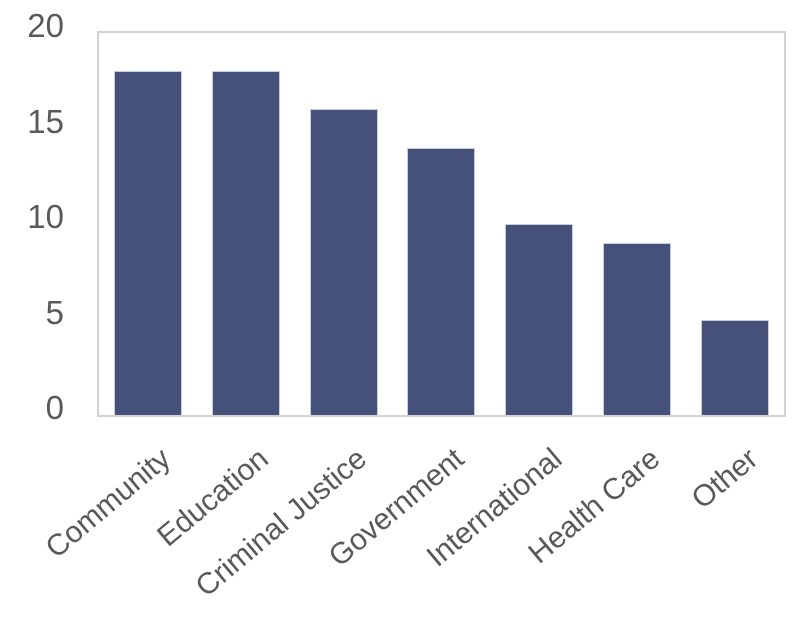 This screenshot has width=797, height=617. Describe the element at coordinates (281, 523) in the screenshot. I see `x-tick-label-criminal-justice: Criminal Justice` at that location.